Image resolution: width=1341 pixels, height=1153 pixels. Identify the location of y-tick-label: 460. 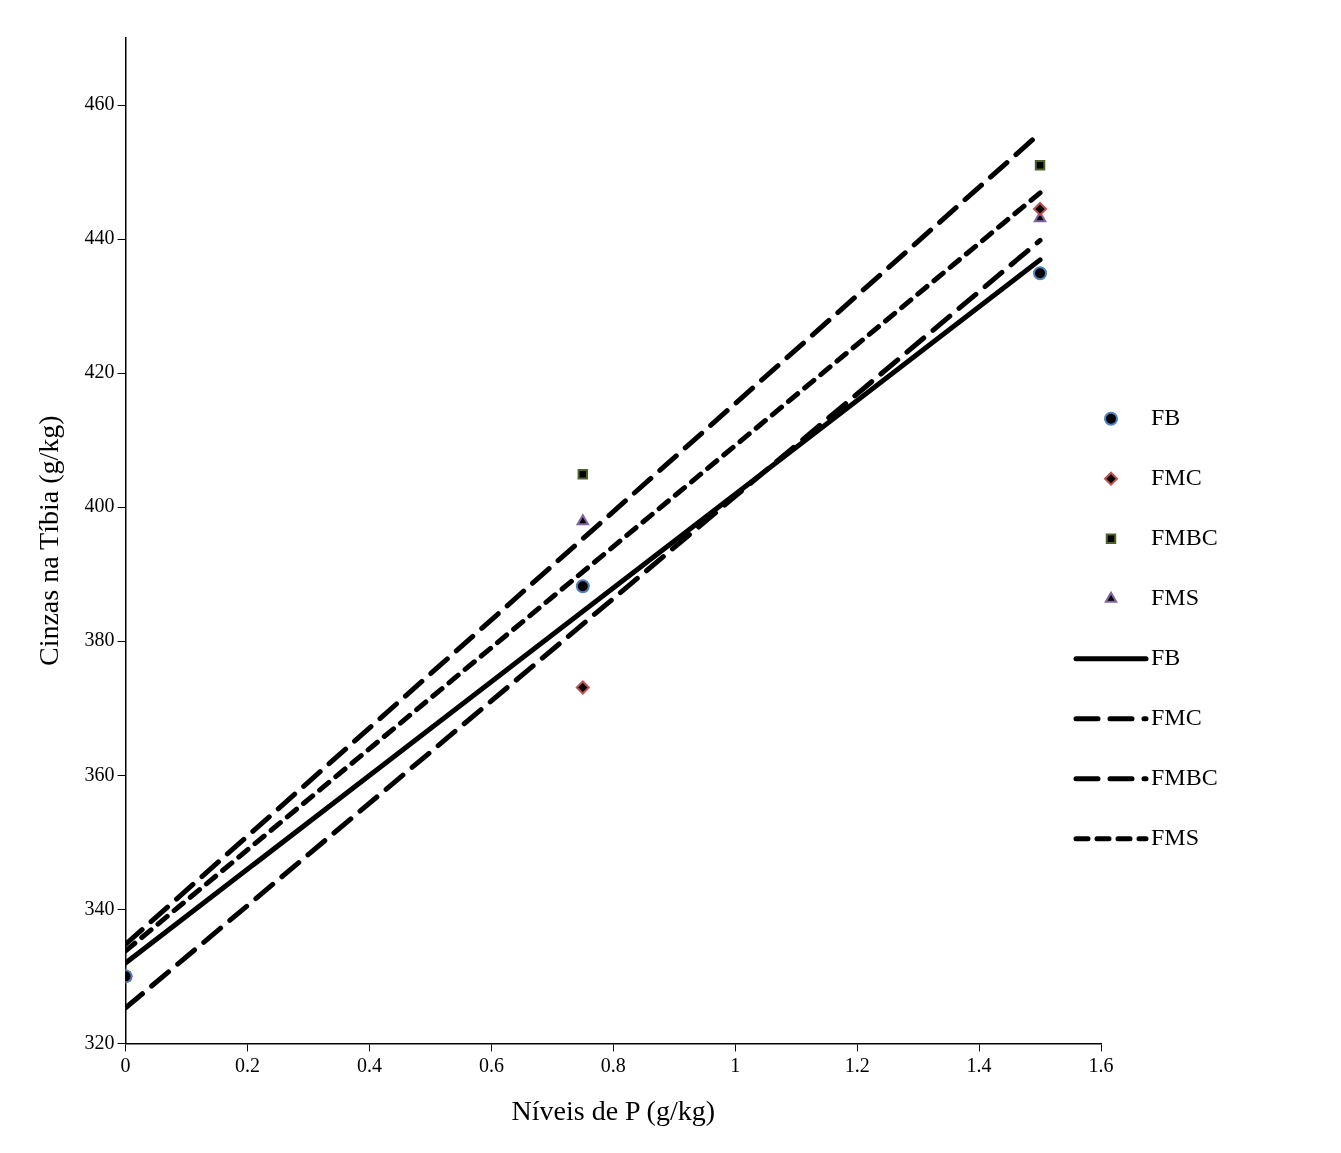
(99, 103).